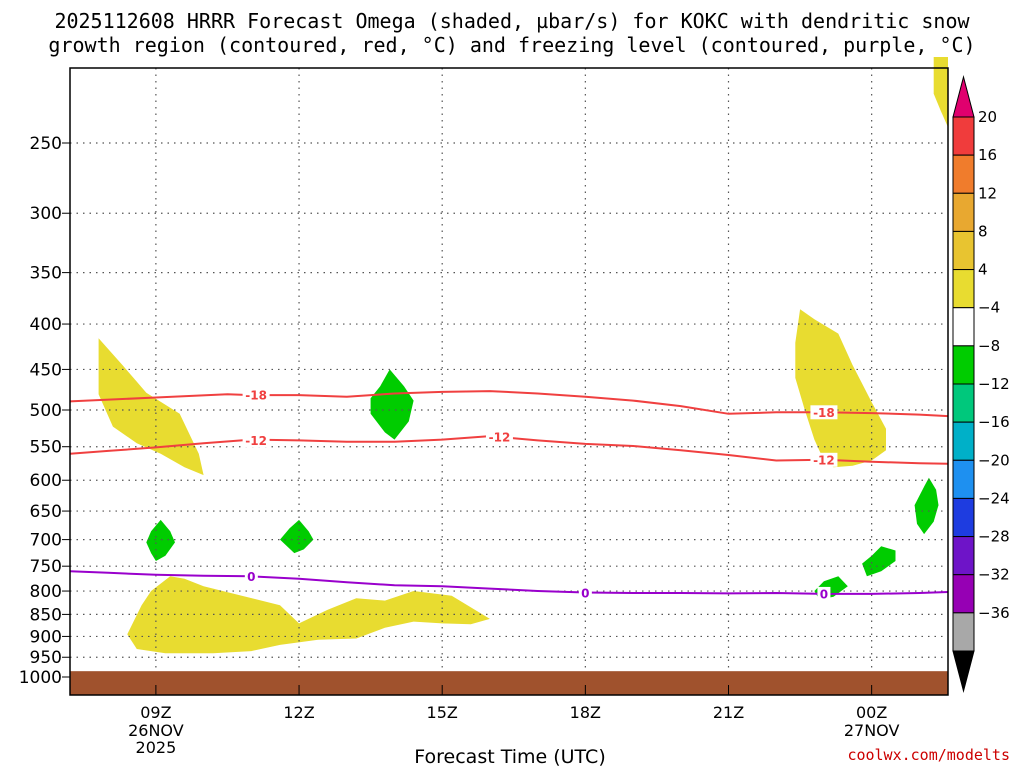  What do you see at coordinates (46, 592) in the screenshot?
I see `y-tick-label: 800` at bounding box center [46, 592].